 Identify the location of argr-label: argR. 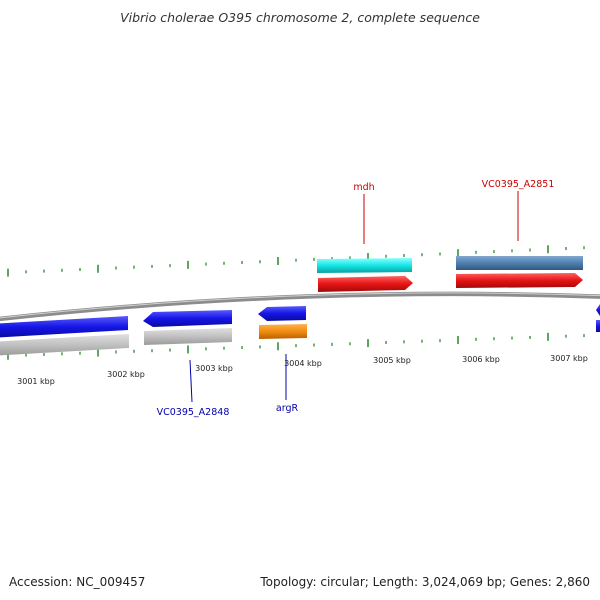
(287, 408).